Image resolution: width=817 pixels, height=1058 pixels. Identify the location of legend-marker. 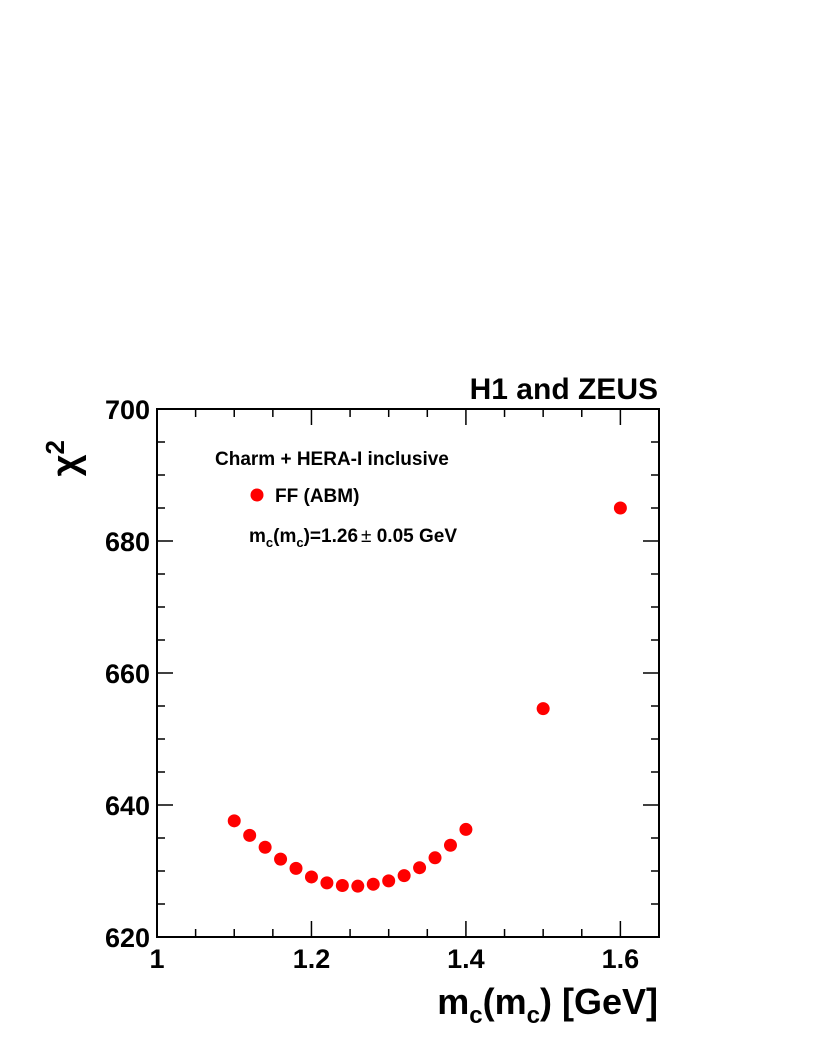
(257, 495).